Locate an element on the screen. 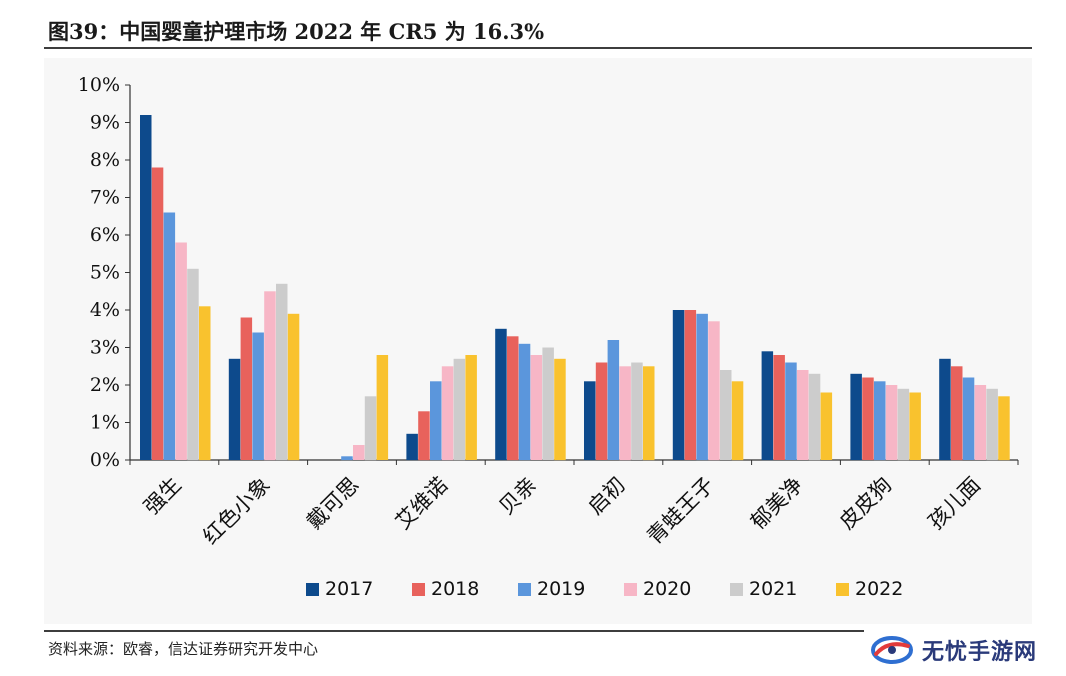 Image resolution: width=1066 pixels, height=676 pixels. watermark: 无忧手游网 is located at coordinates (965, 650).